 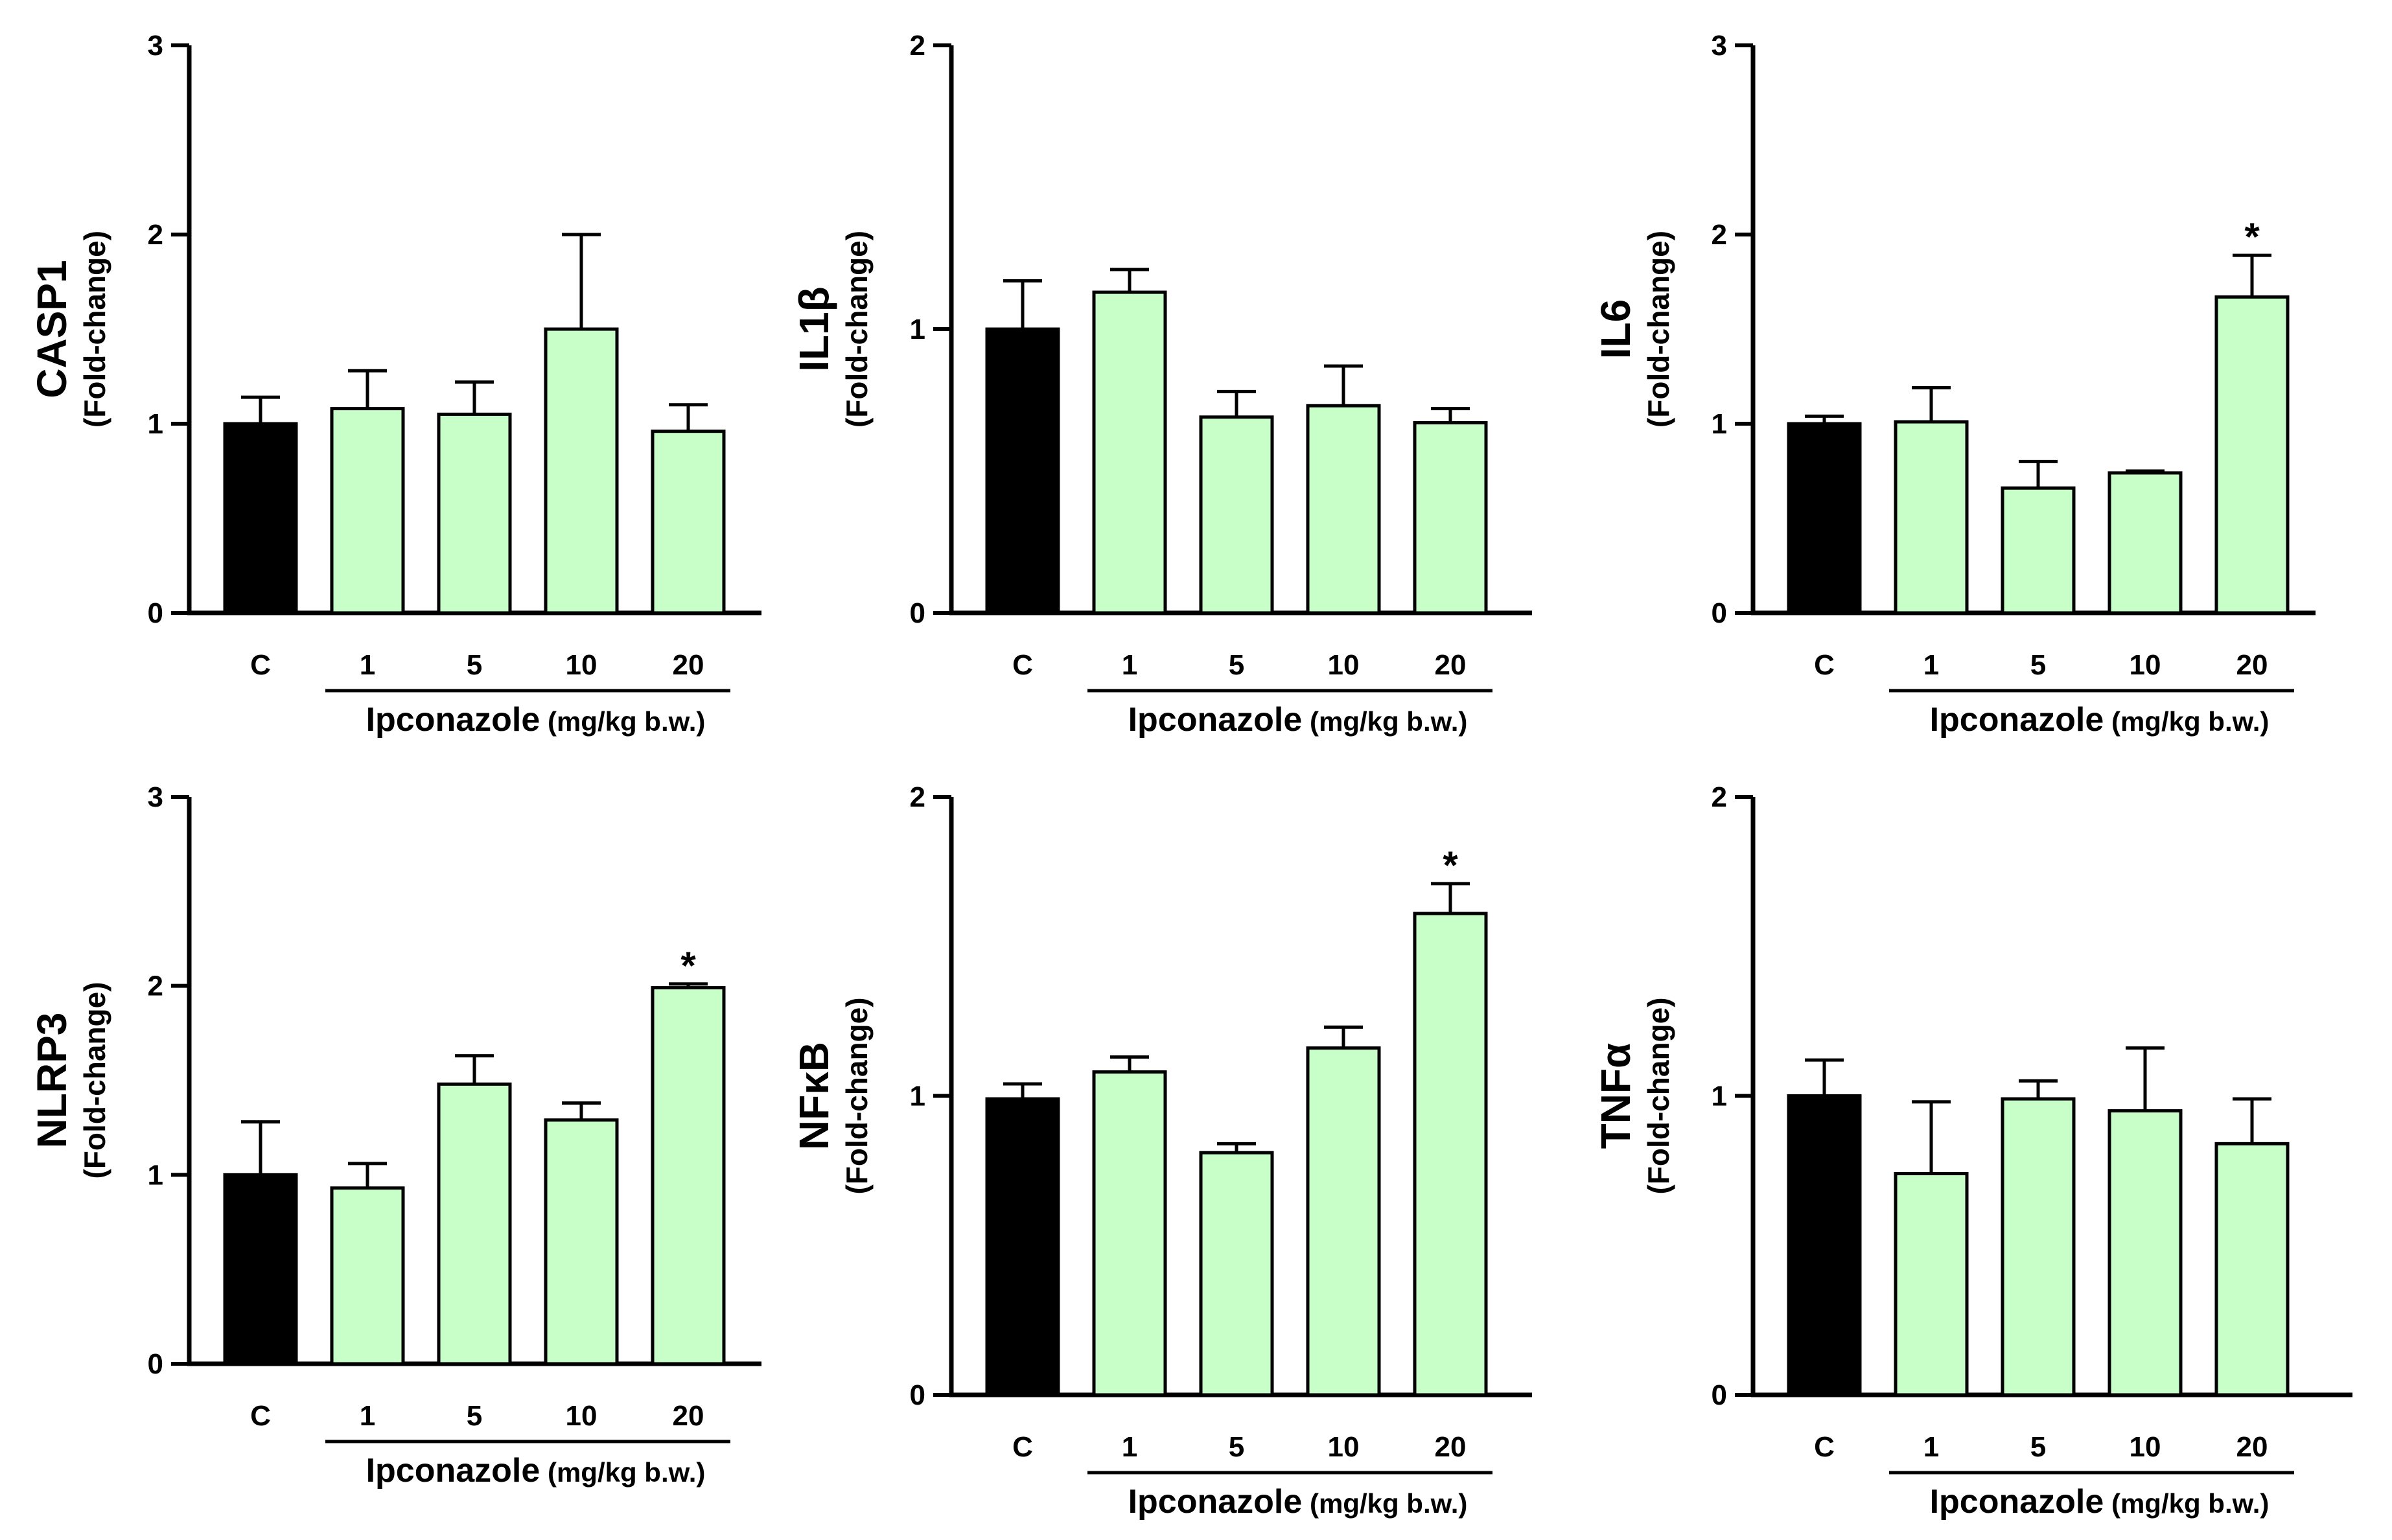 I want to click on y-axis-gene-label: CASP1, so click(x=52, y=329).